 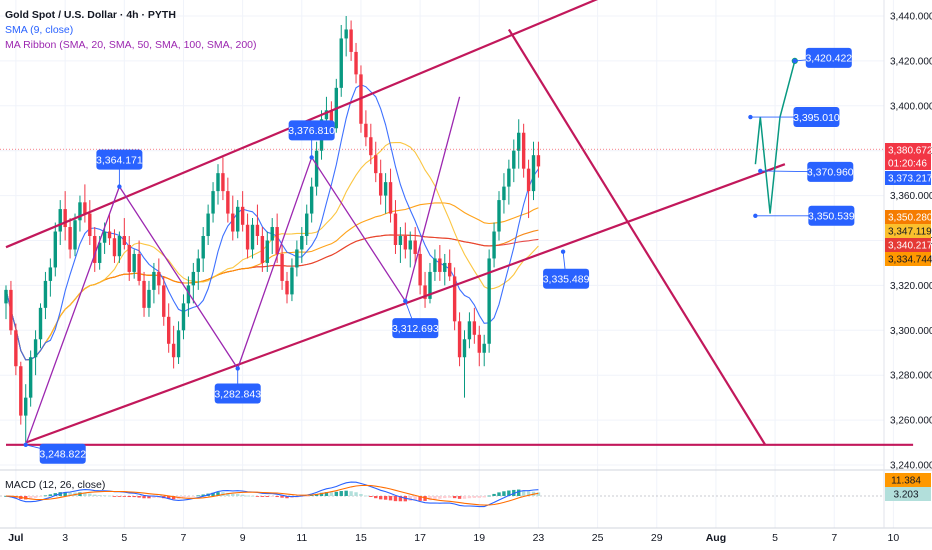 I want to click on price-tag-label: 3,334.744, so click(x=910, y=260).